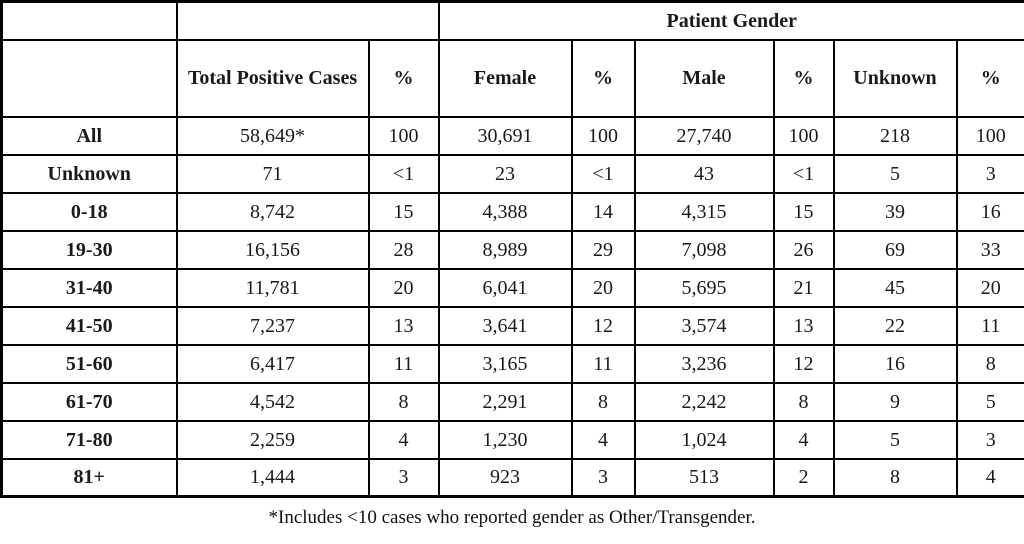 The width and height of the screenshot is (1024, 544). I want to click on col-header-total-positive-cases: Total Positive Cases, so click(272, 78).